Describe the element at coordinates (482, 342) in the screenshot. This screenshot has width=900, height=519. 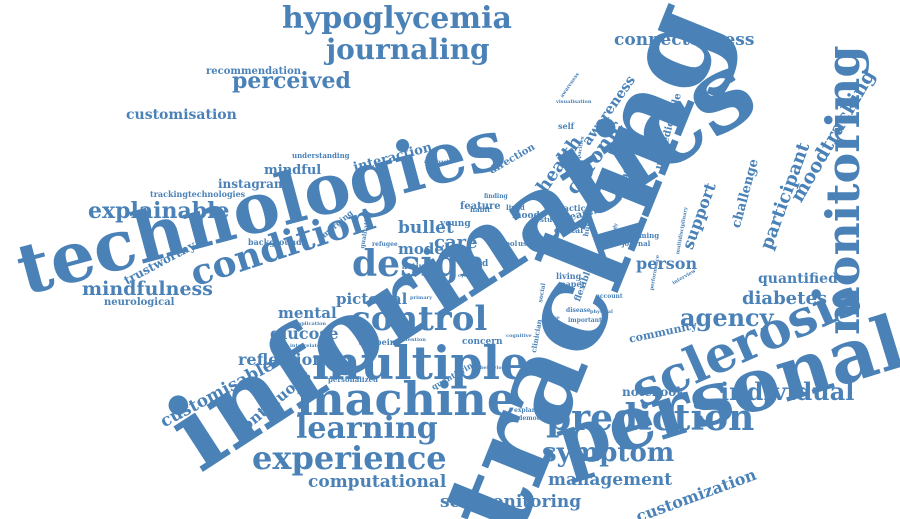
I see `cloud-word: concern` at that location.